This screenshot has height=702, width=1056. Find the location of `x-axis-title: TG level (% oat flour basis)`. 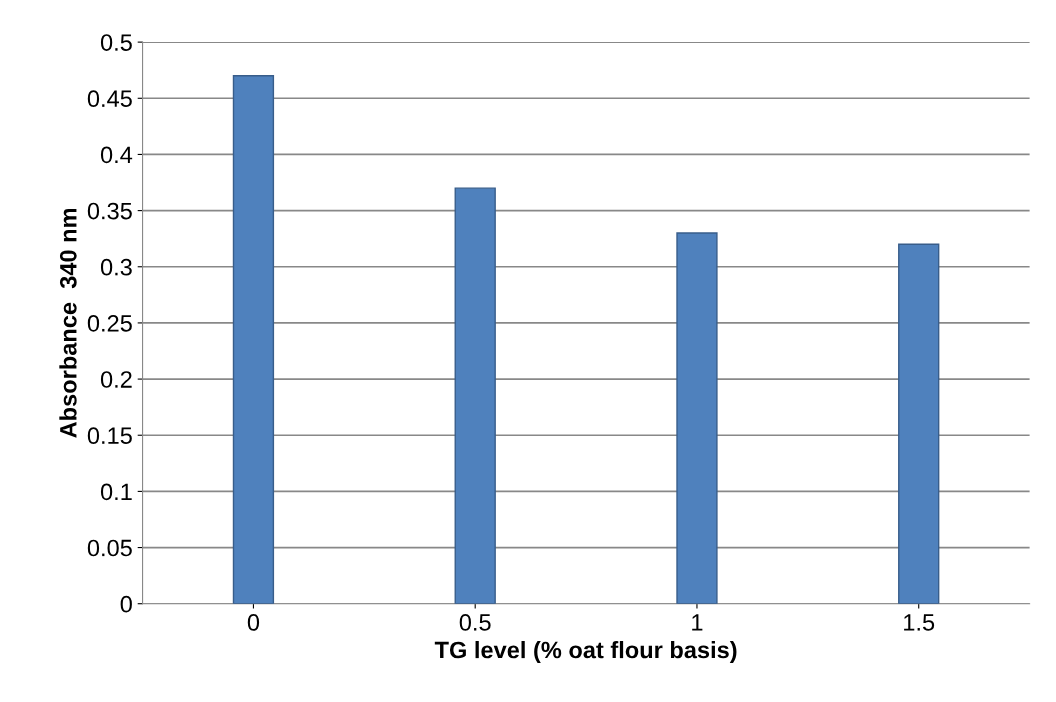

x-axis-title: TG level (% oat flour basis) is located at coordinates (585, 652).